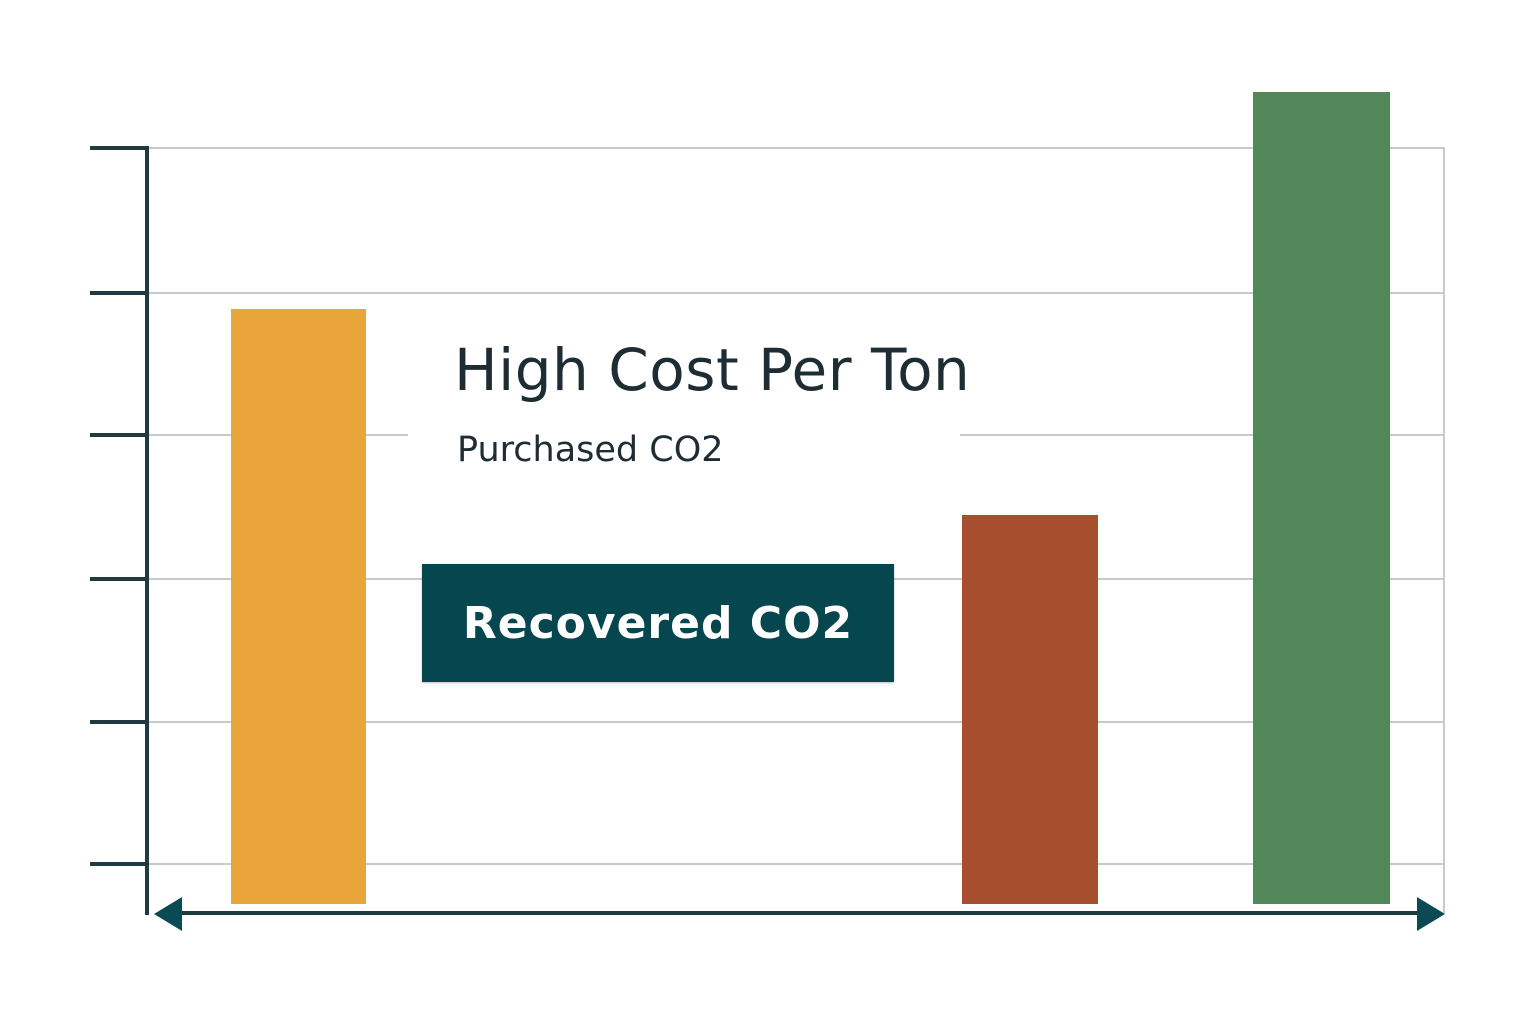 This screenshot has height=1024, width=1536. Describe the element at coordinates (1321, 498) in the screenshot. I see `bar-green` at that location.